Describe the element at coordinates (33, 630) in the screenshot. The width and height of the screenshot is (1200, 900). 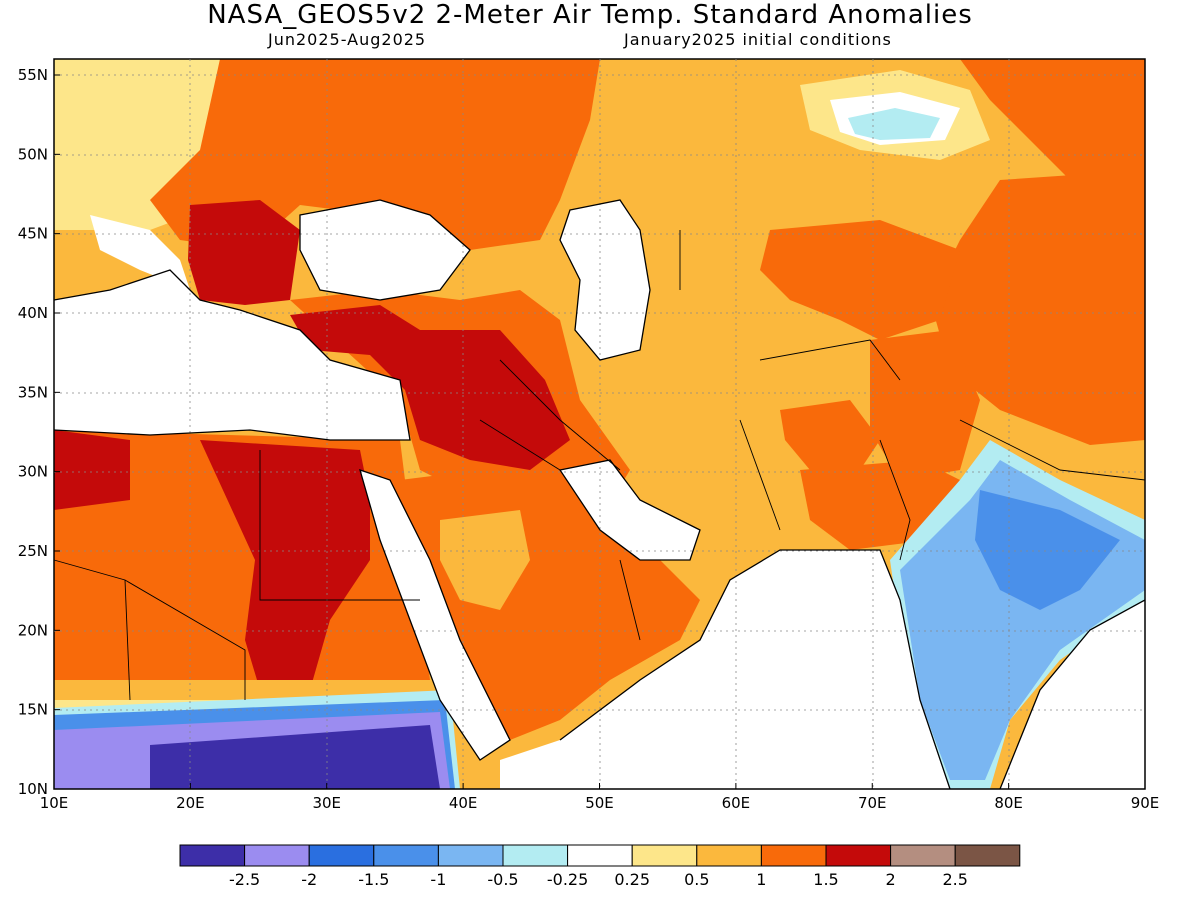
I see `lat-tick-label: 20N` at that location.